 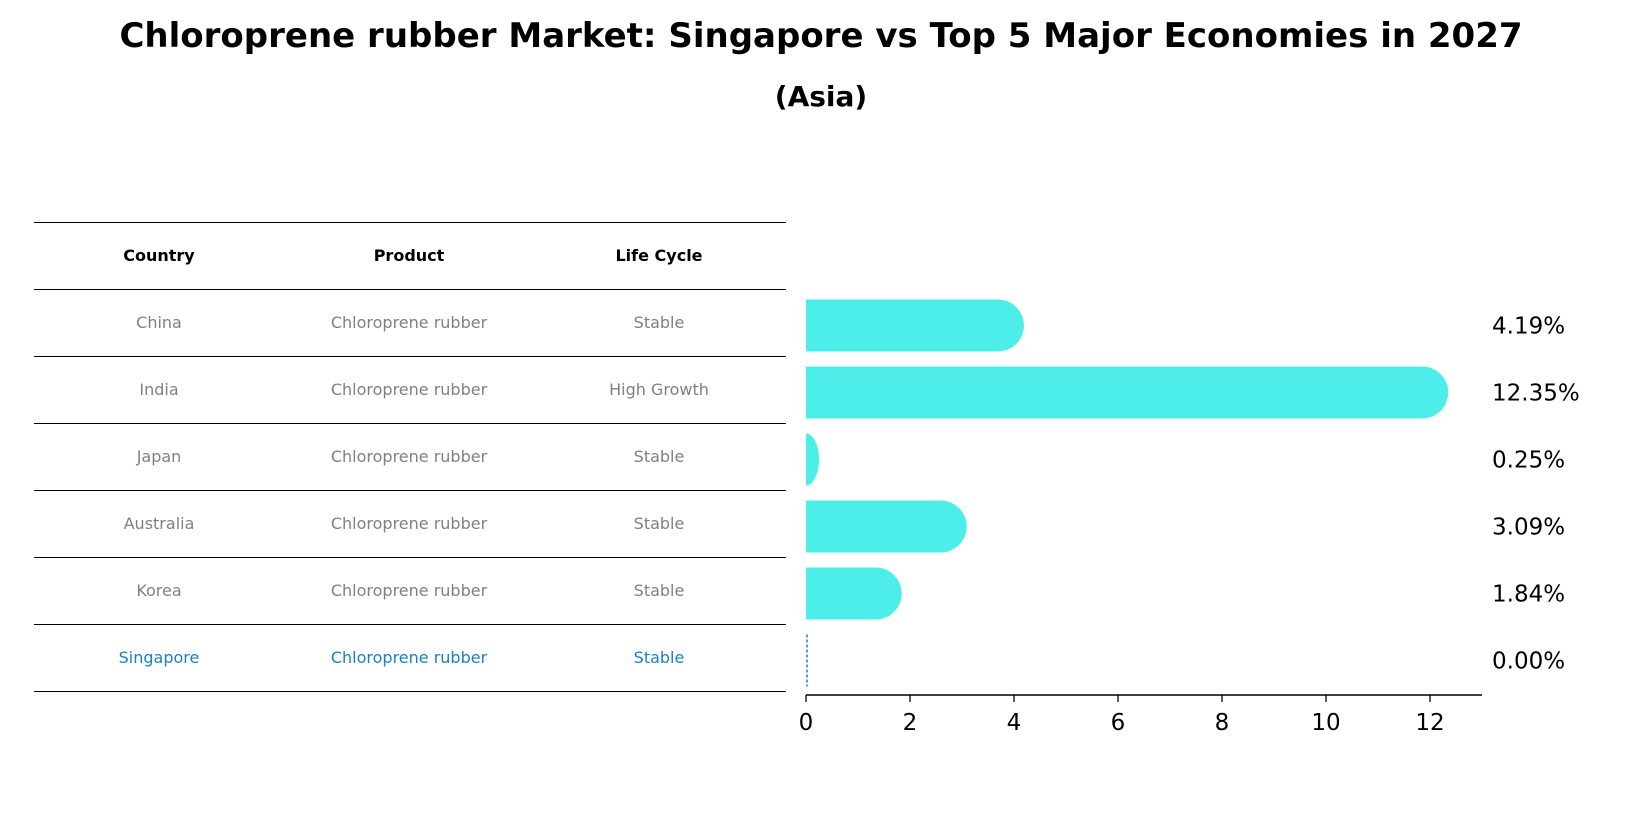 I want to click on table-cell-country: China, so click(x=159, y=322).